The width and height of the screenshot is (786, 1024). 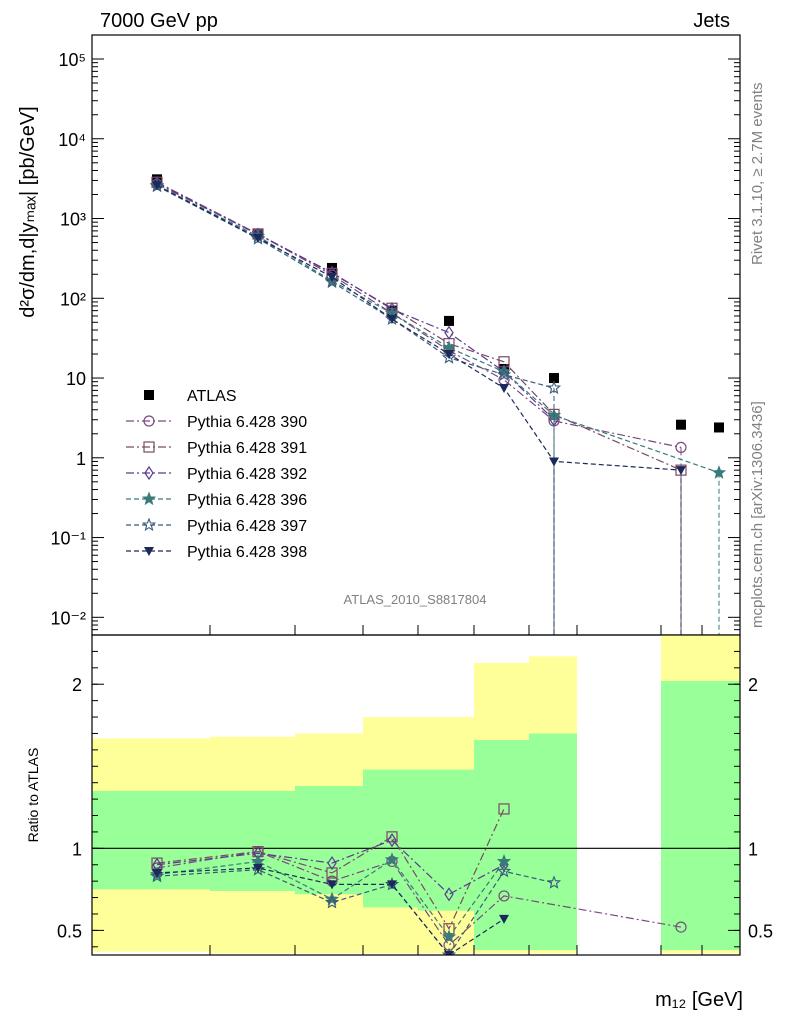 What do you see at coordinates (159, 21) in the screenshot?
I see `header-left: 7000 GeV pp` at bounding box center [159, 21].